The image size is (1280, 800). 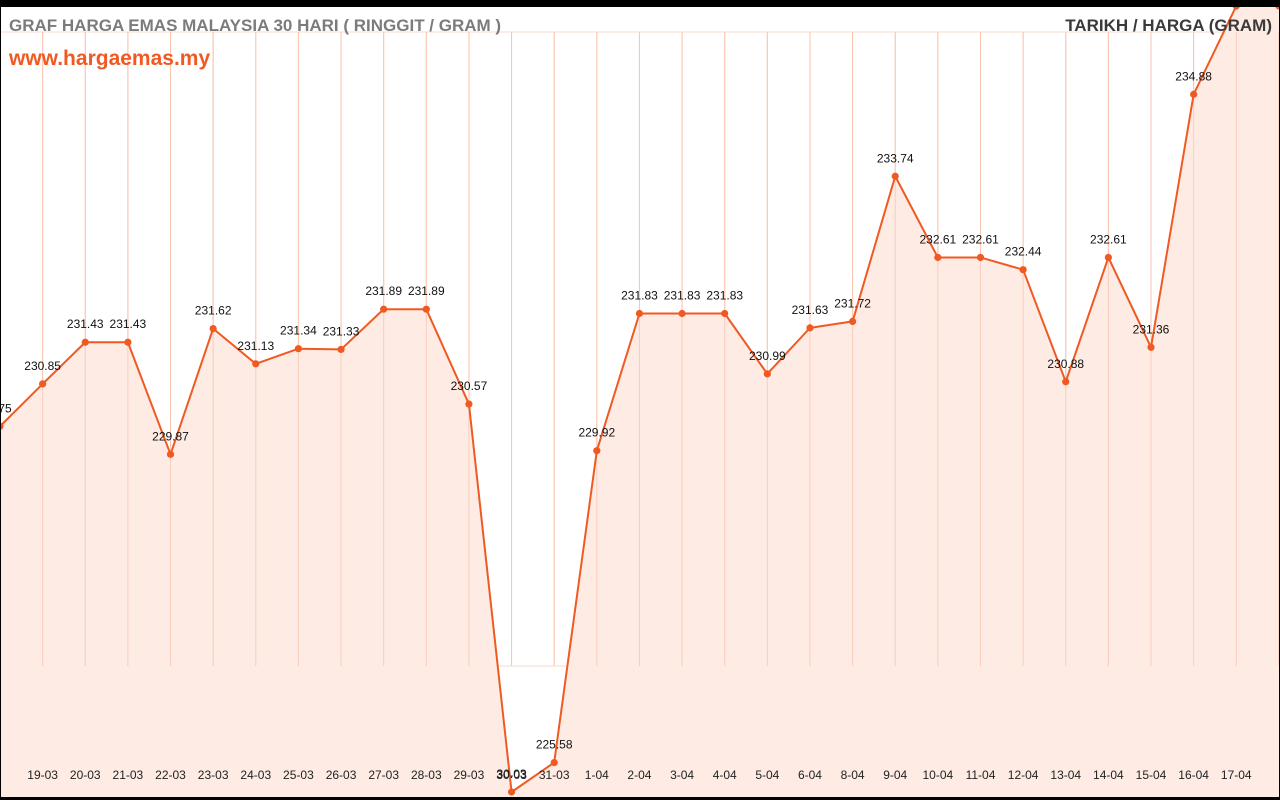 What do you see at coordinates (85, 775) in the screenshot?
I see `x-tick-label-20-03: 20-03` at bounding box center [85, 775].